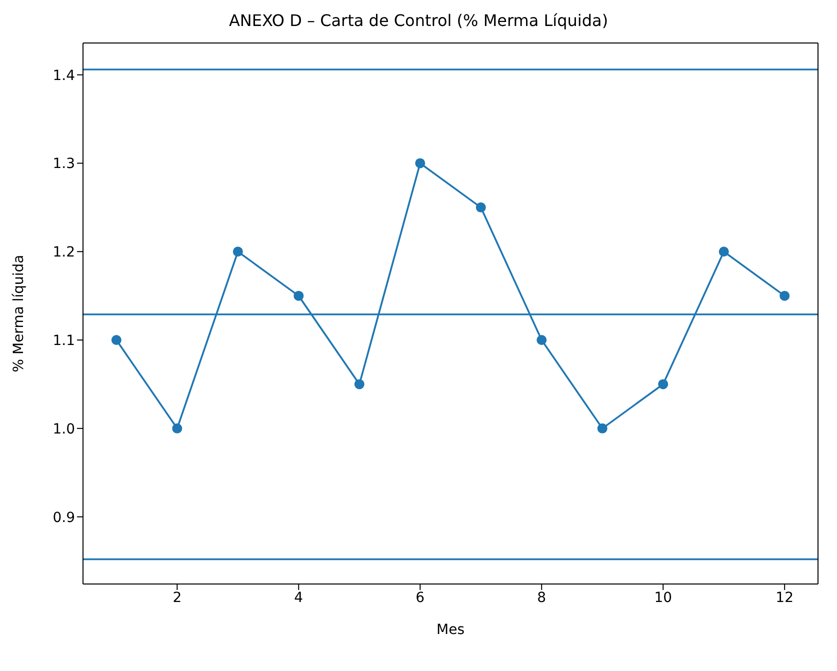  Describe the element at coordinates (63, 340) in the screenshot. I see `y-tick-label: 1.1` at that location.